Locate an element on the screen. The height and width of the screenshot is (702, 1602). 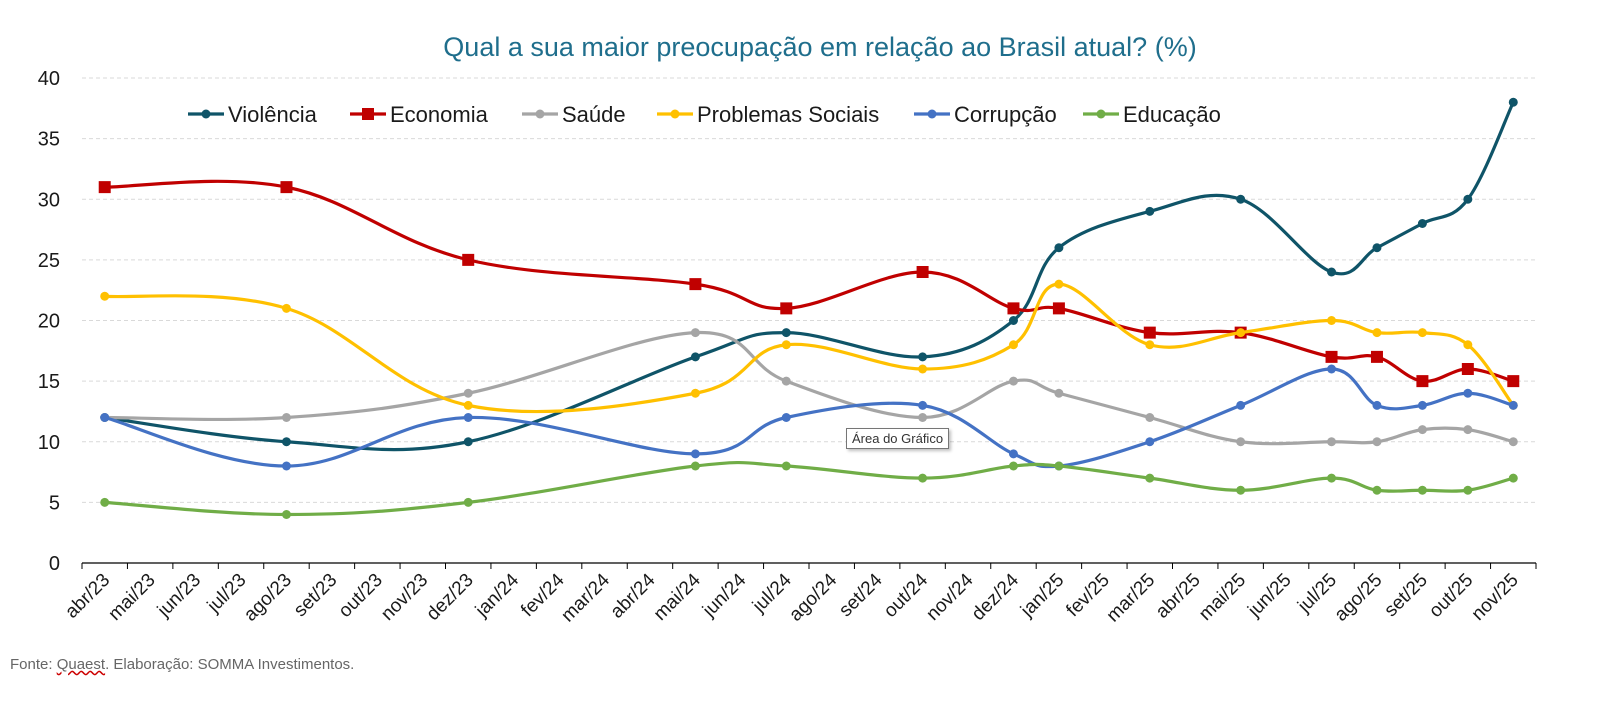
y-tick-label: 10 is located at coordinates (49, 443).